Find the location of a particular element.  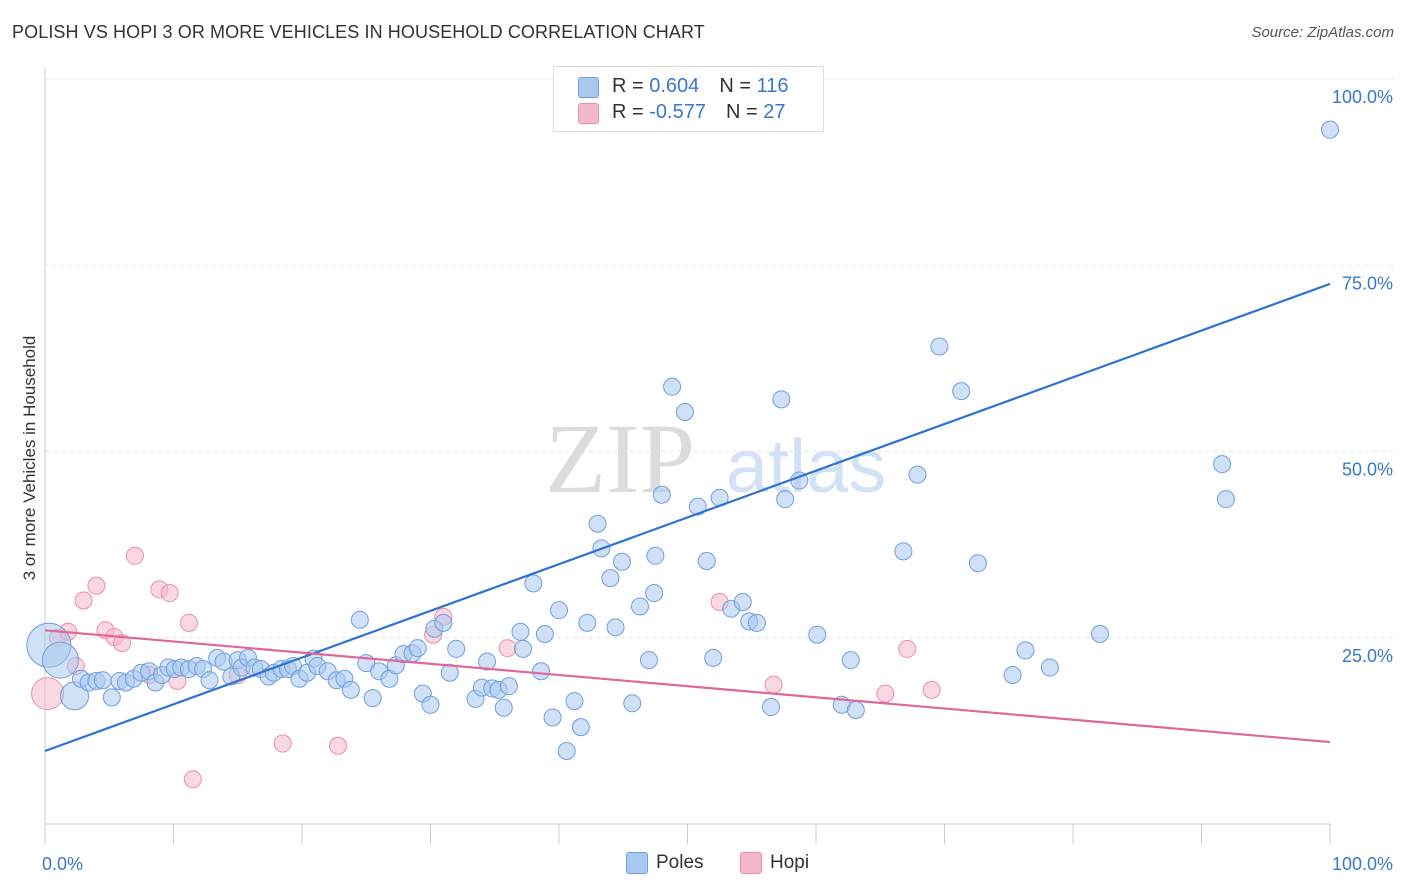

correlation-legend: R = 0.604 N = 116 R = -0.577 N = 27 is located at coordinates (688, 99).